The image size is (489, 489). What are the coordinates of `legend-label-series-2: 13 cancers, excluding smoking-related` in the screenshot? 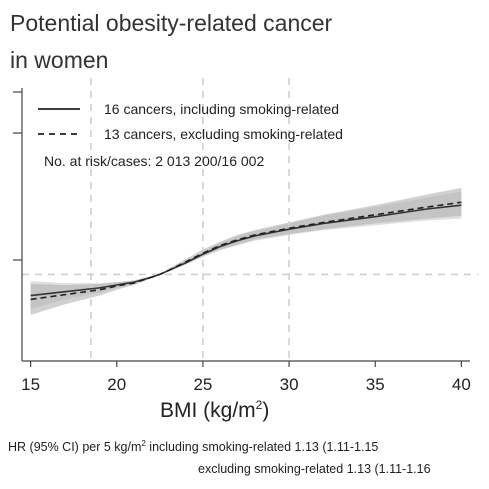 It's located at (223, 134).